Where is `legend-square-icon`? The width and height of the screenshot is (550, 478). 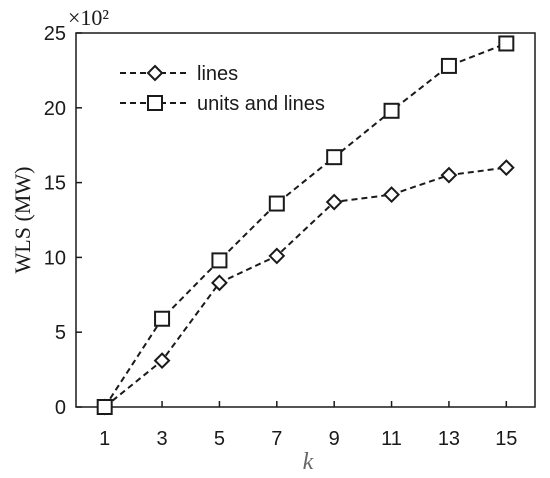
legend-square-icon is located at coordinates (155, 103).